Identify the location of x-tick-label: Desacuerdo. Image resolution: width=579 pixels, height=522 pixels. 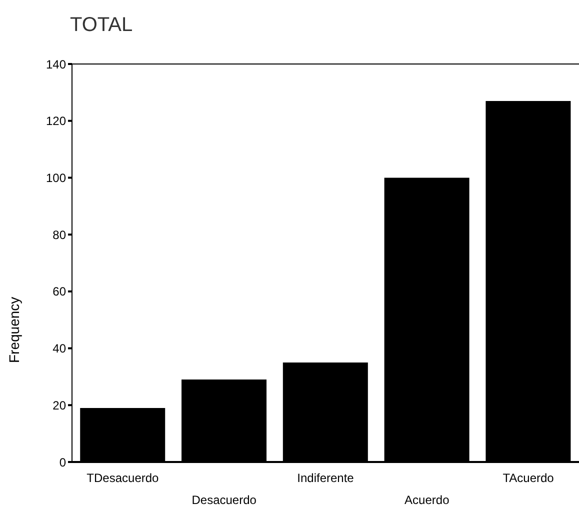
(224, 500).